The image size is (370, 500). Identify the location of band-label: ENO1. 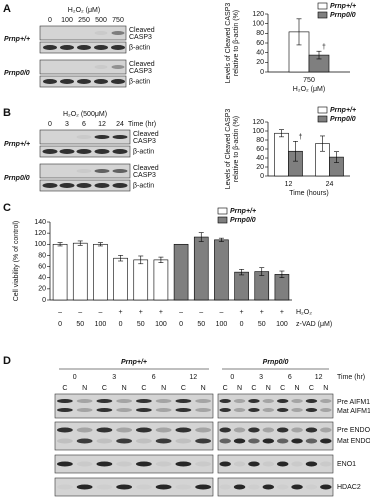
(346, 464).